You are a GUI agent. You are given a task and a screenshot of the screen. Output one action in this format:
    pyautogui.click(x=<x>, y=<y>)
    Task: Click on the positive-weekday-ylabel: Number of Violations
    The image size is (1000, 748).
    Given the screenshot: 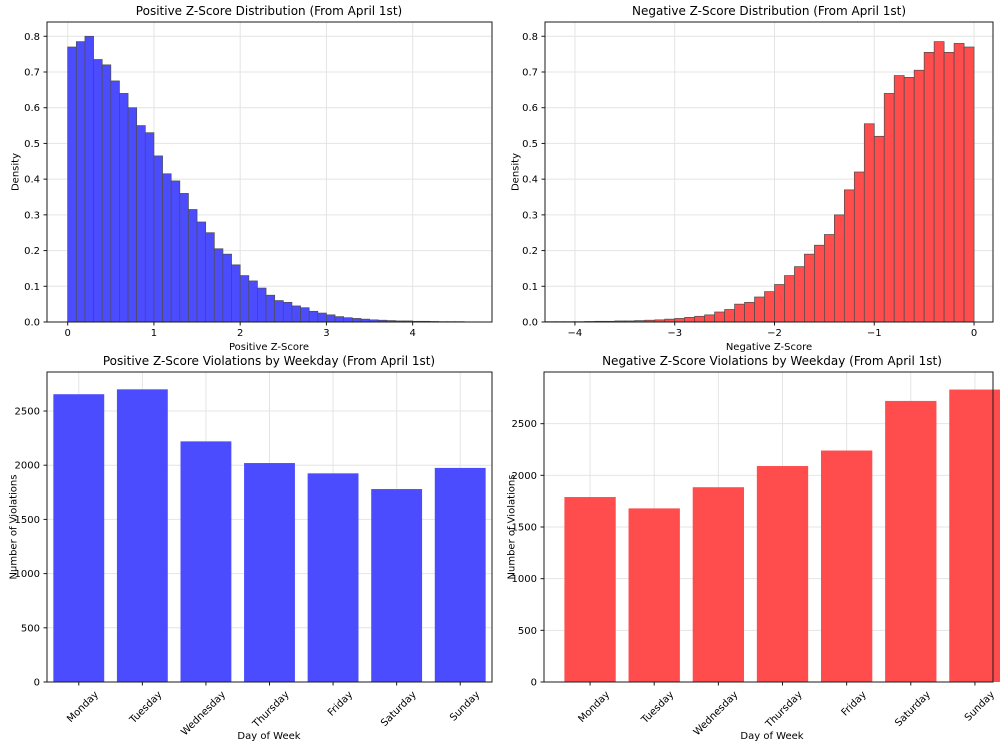 What is the action you would take?
    pyautogui.click(x=14, y=527)
    